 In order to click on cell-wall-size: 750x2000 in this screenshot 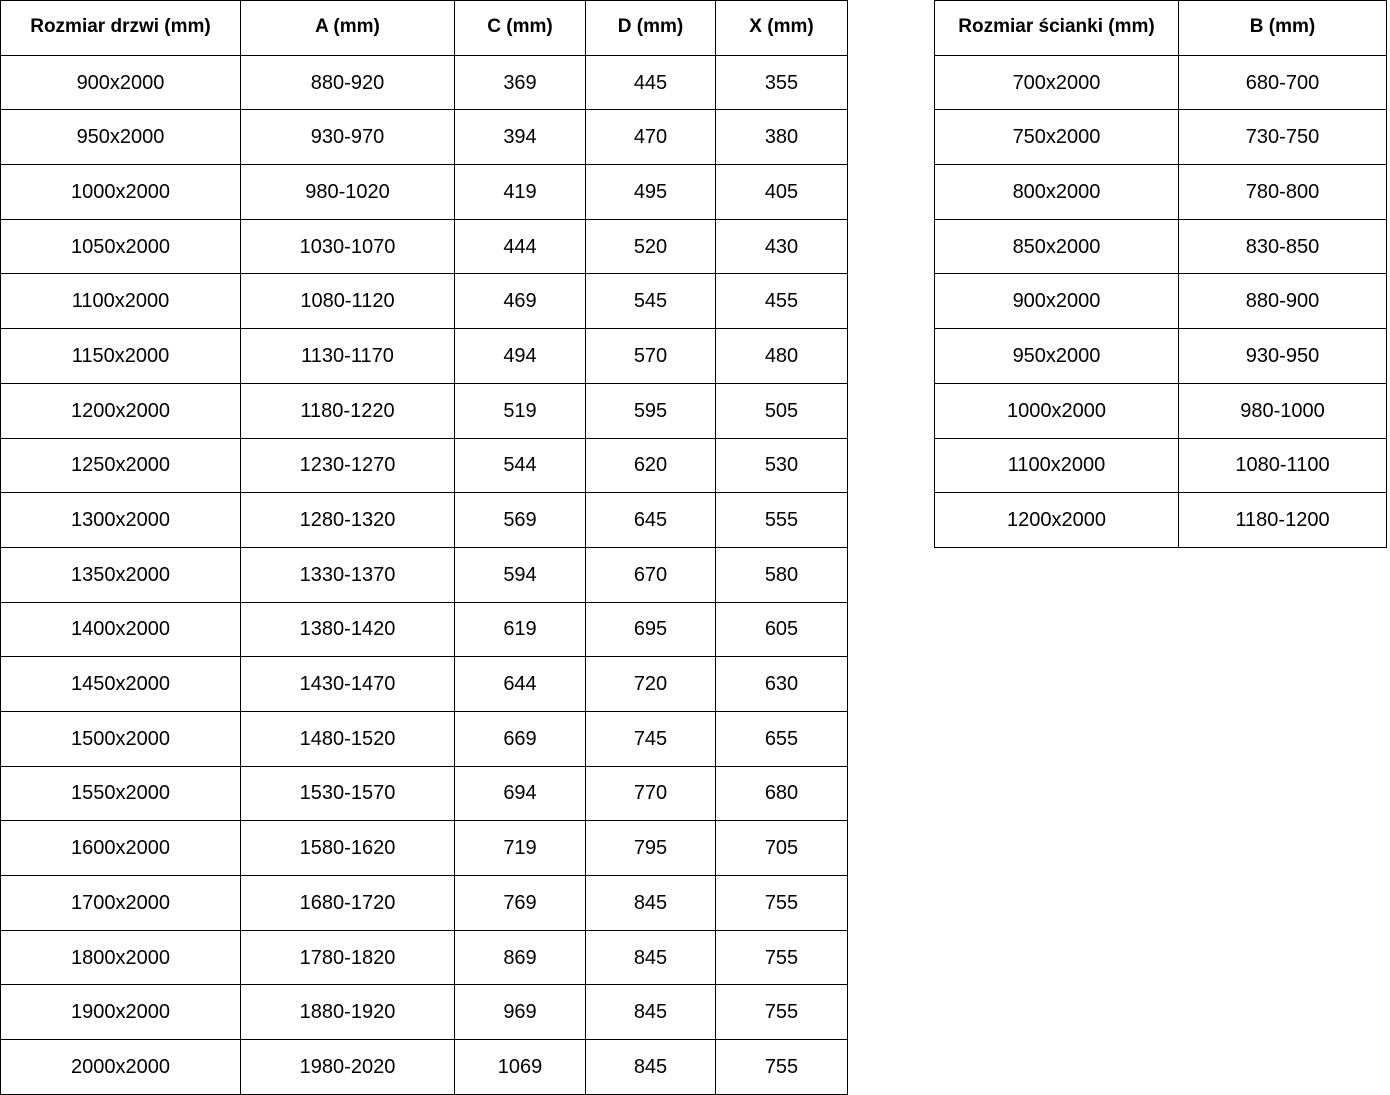, I will do `click(1056, 137)`.